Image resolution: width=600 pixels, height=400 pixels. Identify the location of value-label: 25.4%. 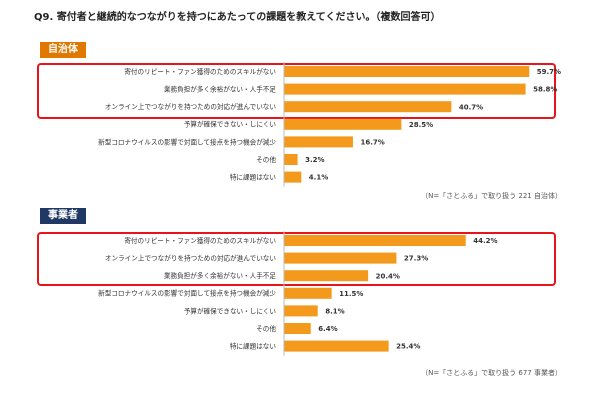
(408, 347).